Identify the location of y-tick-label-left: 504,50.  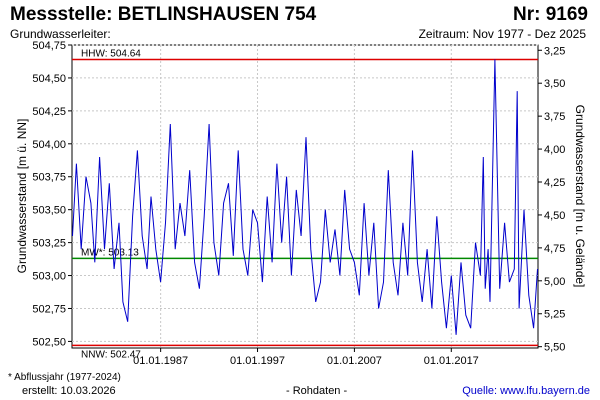
(49, 79).